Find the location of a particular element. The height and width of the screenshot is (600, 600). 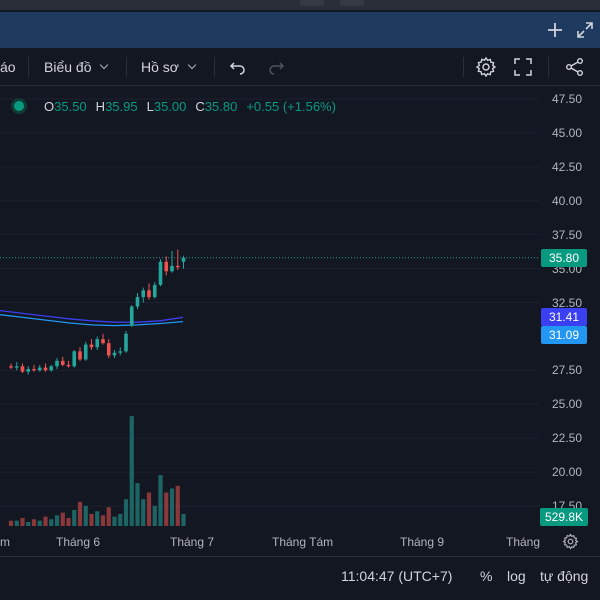

gear-icon is located at coordinates (486, 67).